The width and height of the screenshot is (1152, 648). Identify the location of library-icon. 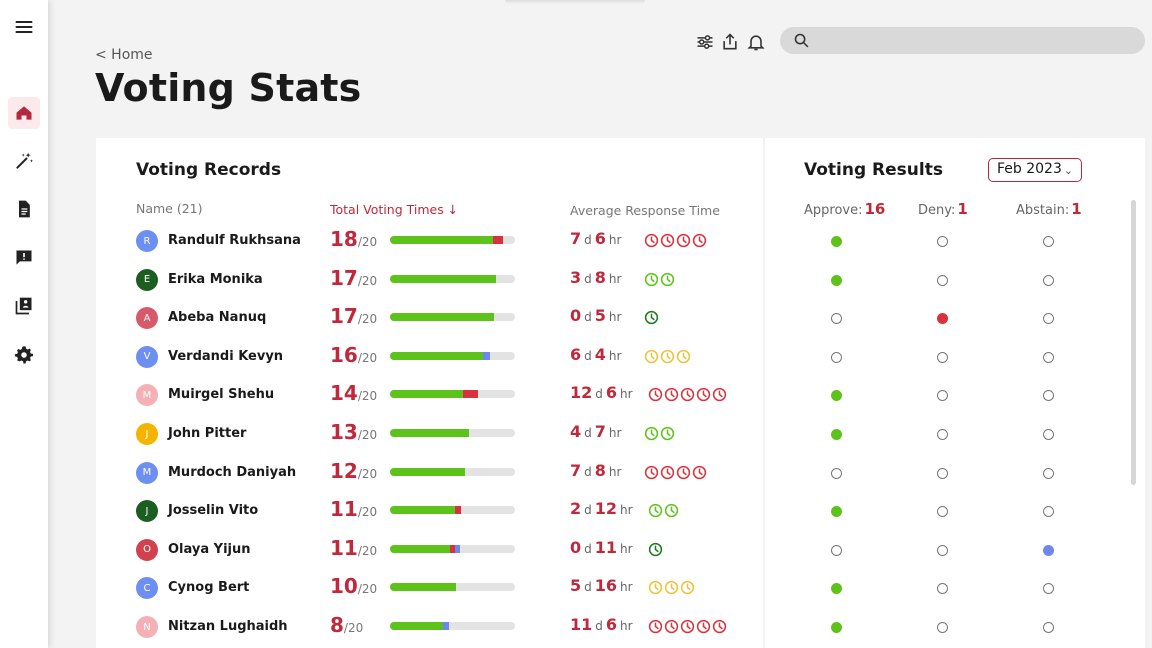
(24, 306).